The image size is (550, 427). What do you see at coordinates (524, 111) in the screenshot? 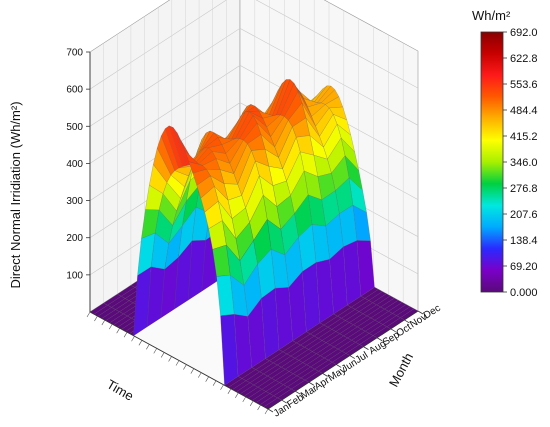
I see `colorbar-tick-label: 484.4` at bounding box center [524, 111].